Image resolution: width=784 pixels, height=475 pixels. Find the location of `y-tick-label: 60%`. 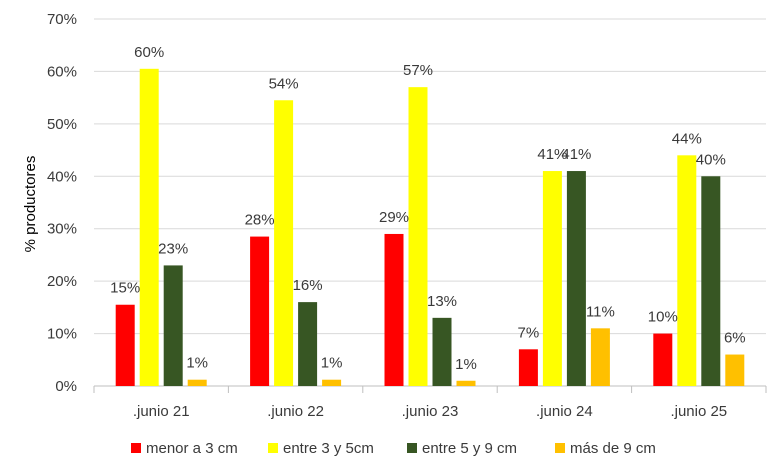

y-tick-label: 60% is located at coordinates (62, 71).